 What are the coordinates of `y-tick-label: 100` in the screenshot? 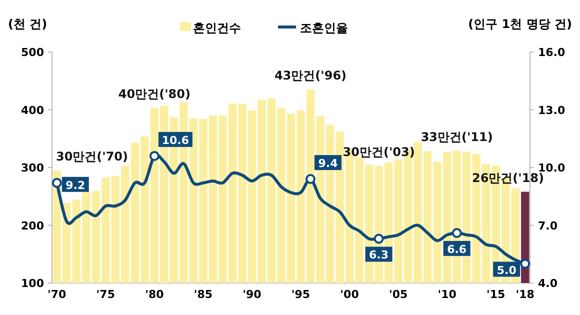 It's located at (32, 283).